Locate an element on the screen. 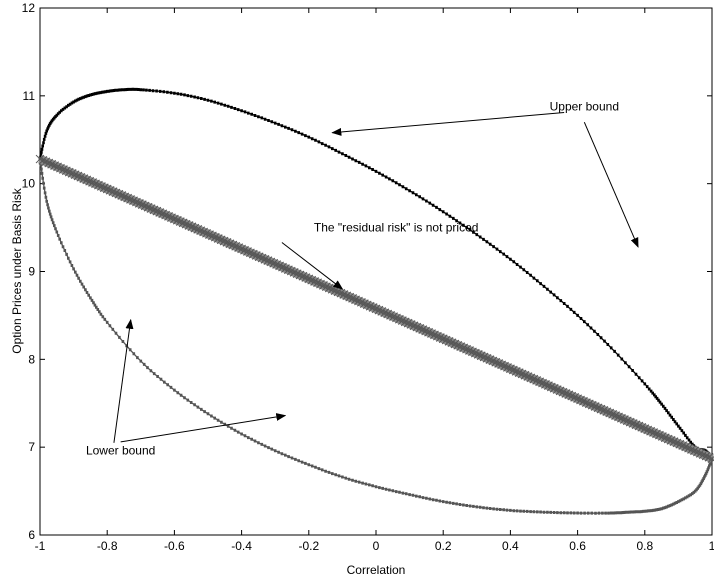 The image size is (714, 578). x-tick-label: -0.6 is located at coordinates (174, 546).